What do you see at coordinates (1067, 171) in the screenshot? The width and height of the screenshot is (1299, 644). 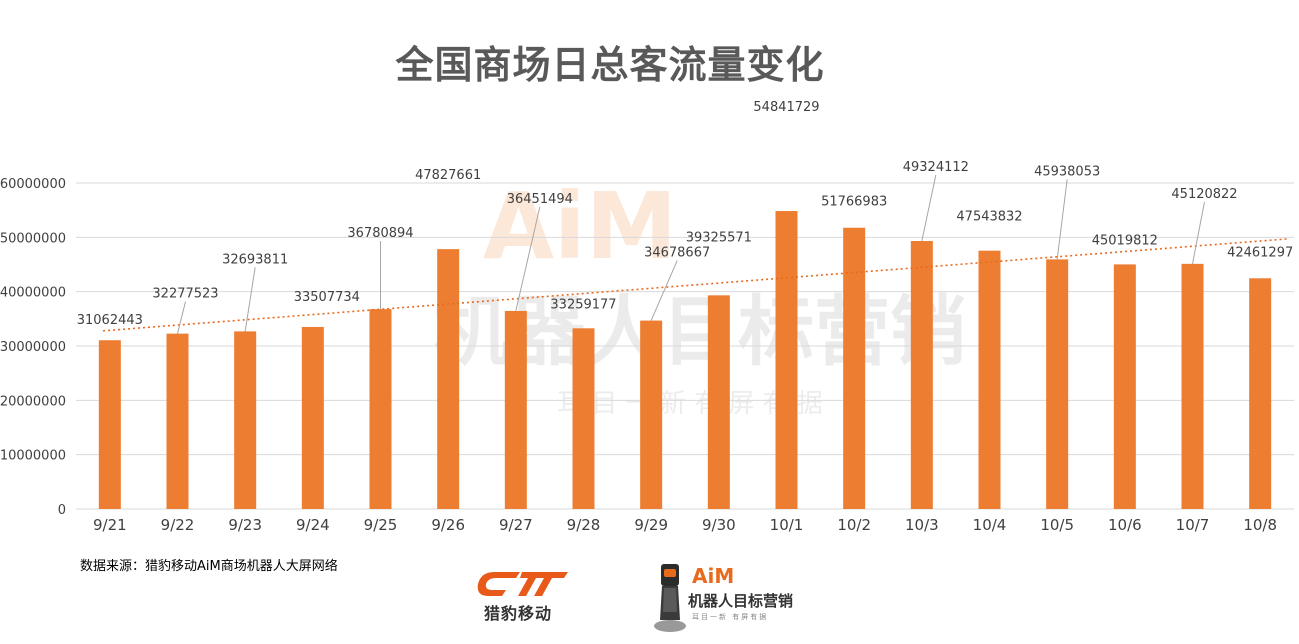 I see `data-label: 45938053` at bounding box center [1067, 171].